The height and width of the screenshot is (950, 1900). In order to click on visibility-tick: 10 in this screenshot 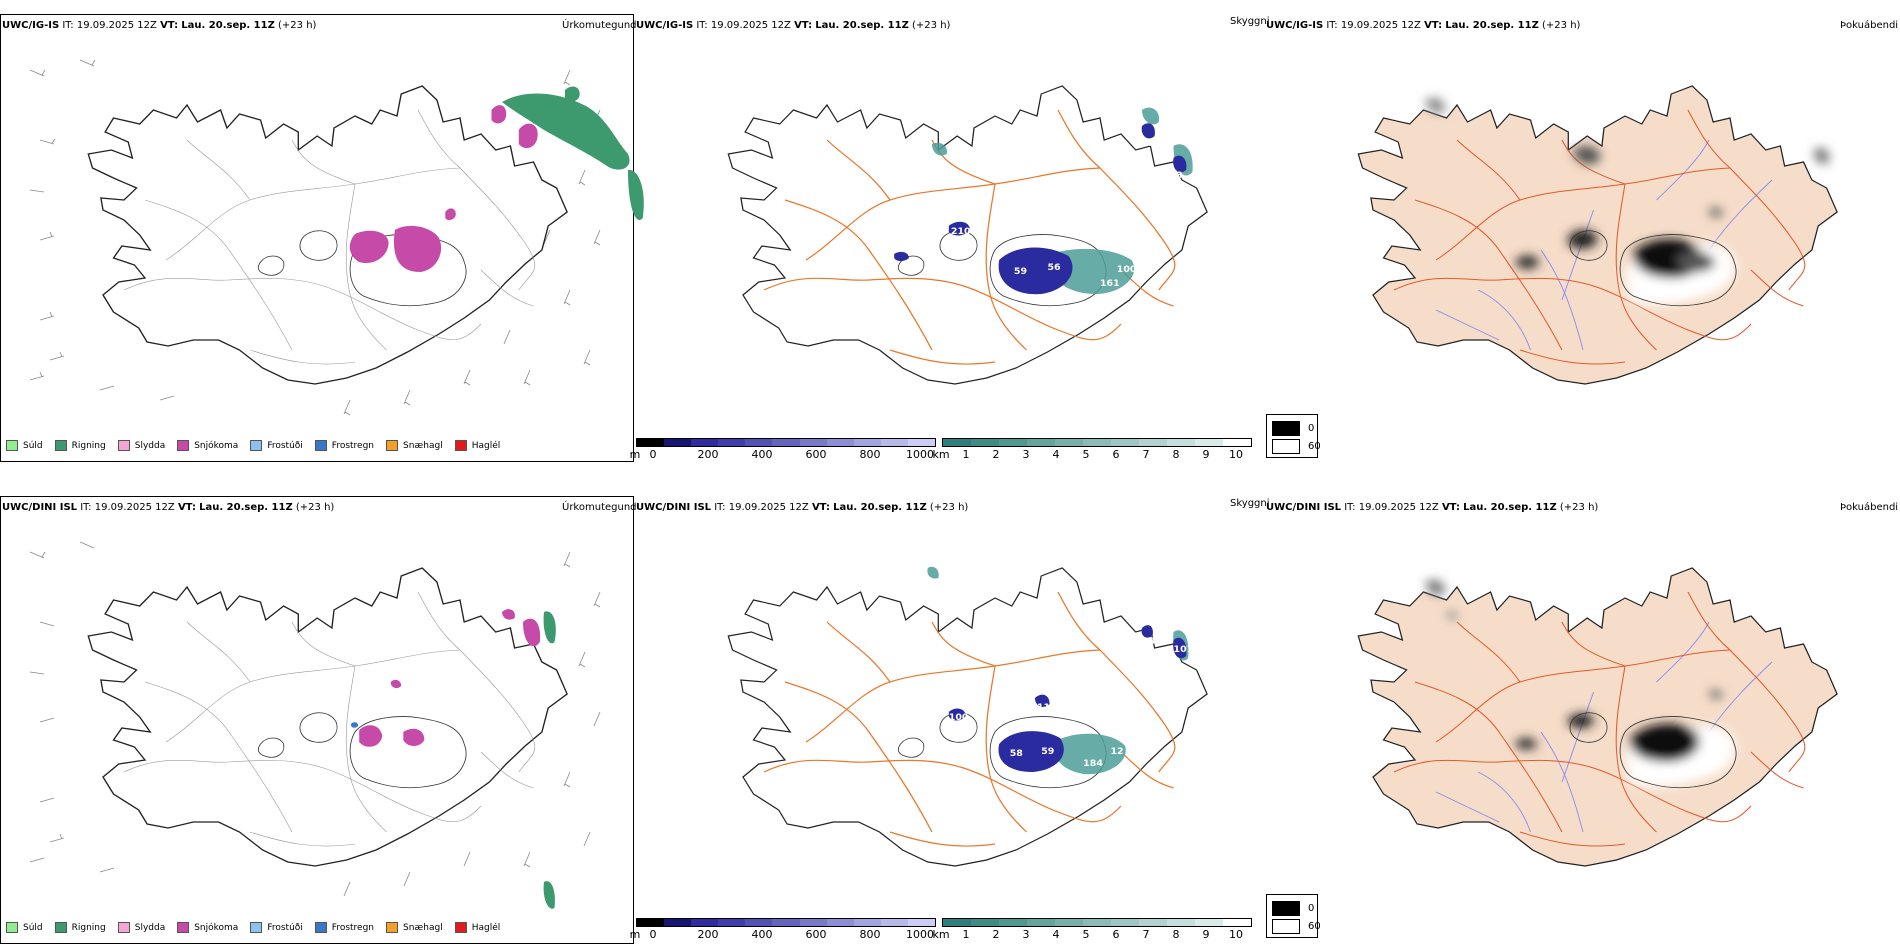, I will do `click(1236, 454)`.